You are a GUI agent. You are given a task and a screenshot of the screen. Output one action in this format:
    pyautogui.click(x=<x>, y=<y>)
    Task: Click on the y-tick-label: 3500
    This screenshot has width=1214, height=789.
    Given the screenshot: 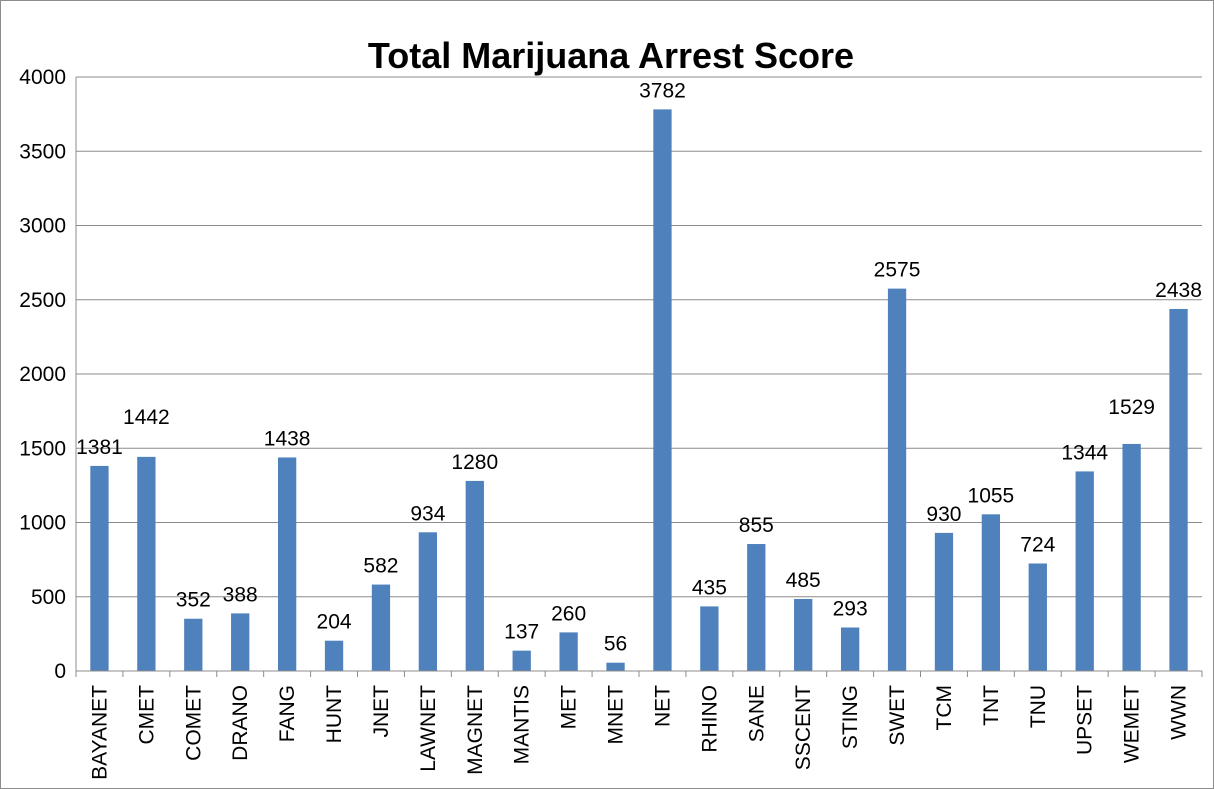 What is the action you would take?
    pyautogui.click(x=42, y=151)
    